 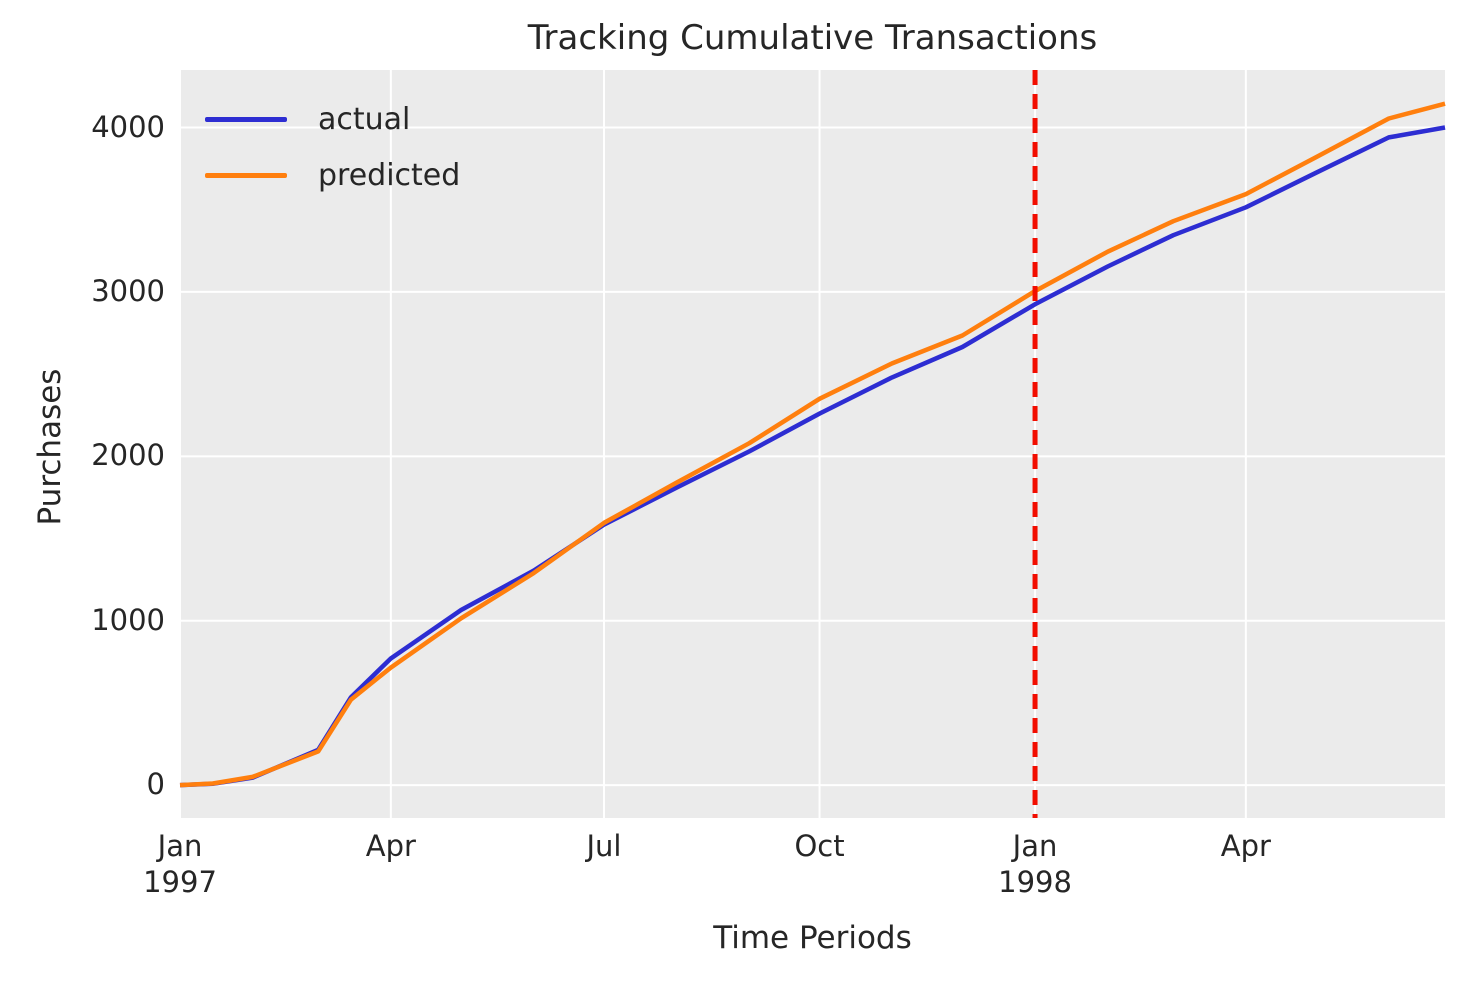 What do you see at coordinates (1035, 882) in the screenshot?
I see `x-tick-year: 1998` at bounding box center [1035, 882].